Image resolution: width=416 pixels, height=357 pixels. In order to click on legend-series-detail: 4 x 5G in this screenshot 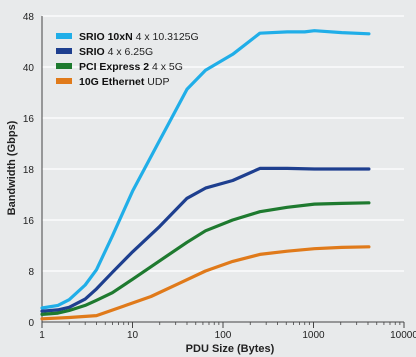, I will do `click(166, 67)`.